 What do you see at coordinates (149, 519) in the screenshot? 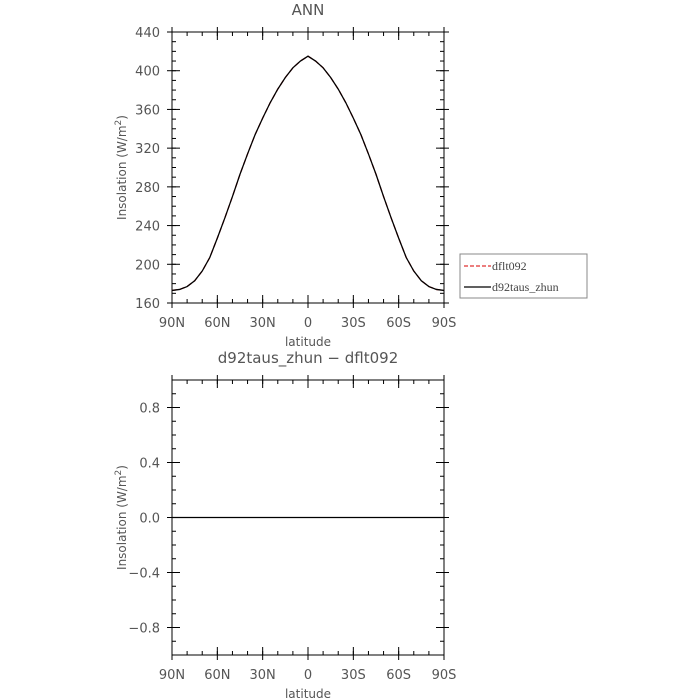
I see `y-tick-label: 0.0` at bounding box center [149, 519].